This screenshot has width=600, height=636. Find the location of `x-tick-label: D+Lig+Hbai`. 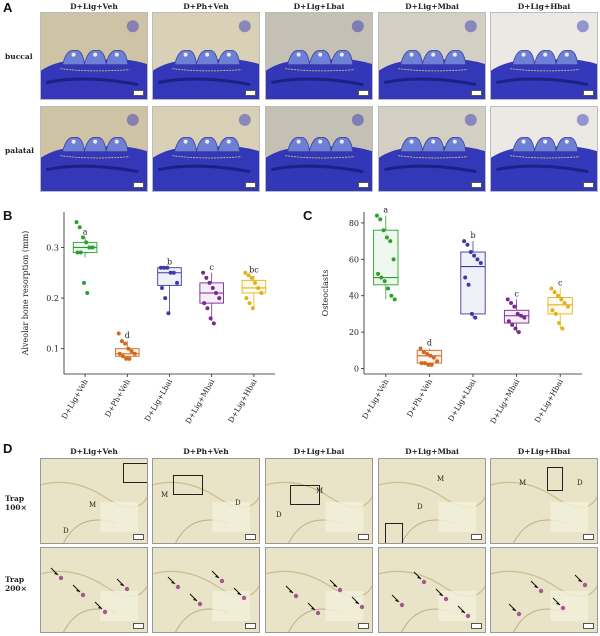

x-tick-label: D+Lig+Hbai is located at coordinates (242, 400).